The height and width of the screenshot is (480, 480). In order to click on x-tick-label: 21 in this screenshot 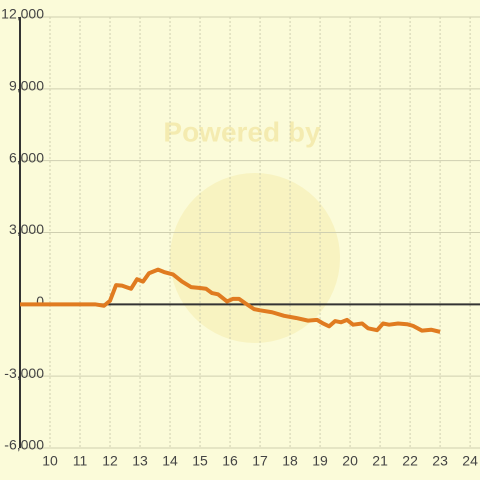, I will do `click(380, 461)`.